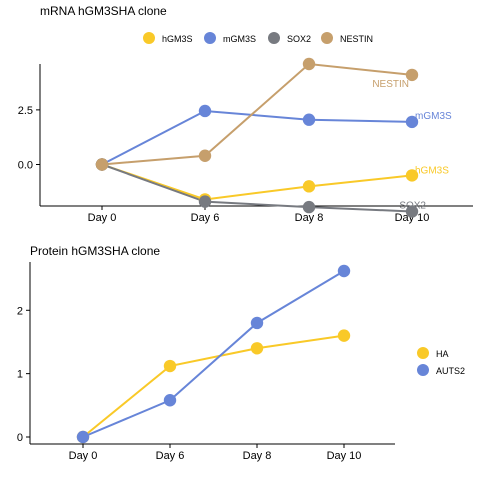 The width and height of the screenshot is (480, 480). Describe the element at coordinates (442, 354) in the screenshot. I see `protein-legend-label-ha: HA` at that location.